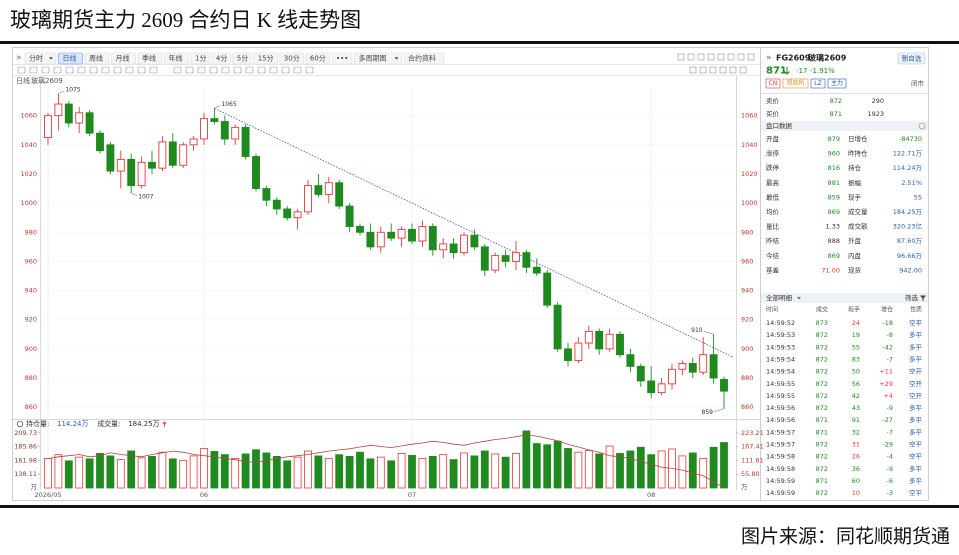  I want to click on toolbar-button-label: 多周期图, so click(373, 58).